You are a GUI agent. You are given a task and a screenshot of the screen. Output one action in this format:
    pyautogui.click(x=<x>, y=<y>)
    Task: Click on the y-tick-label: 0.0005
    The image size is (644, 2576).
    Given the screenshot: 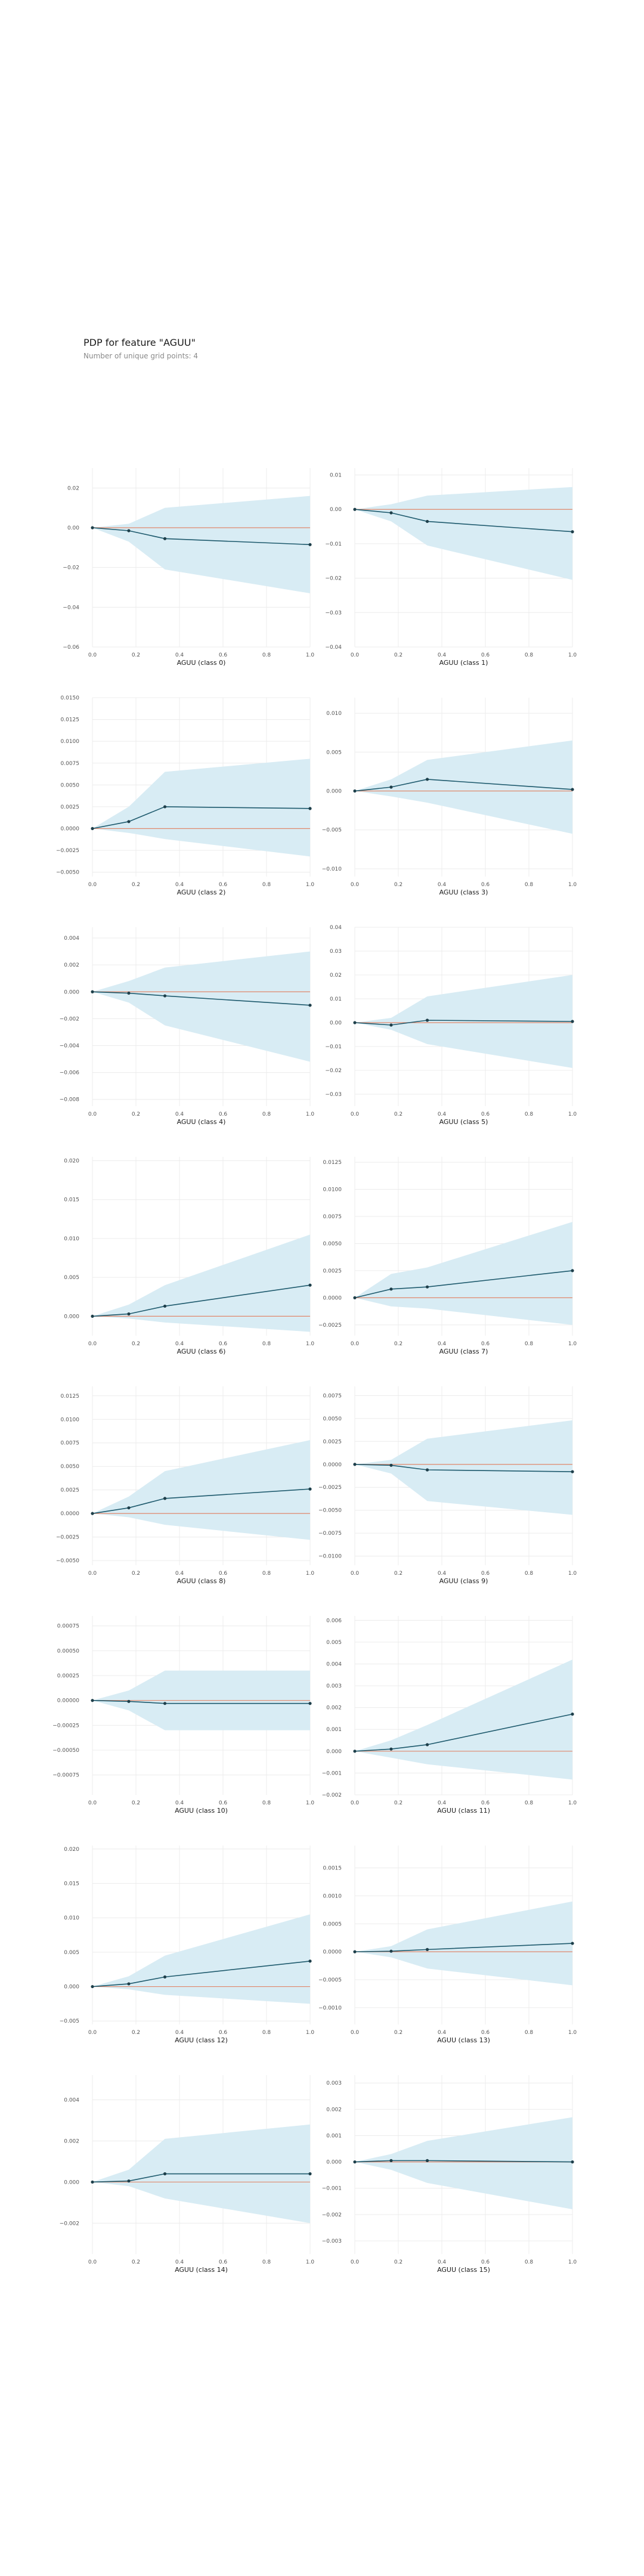 What is the action you would take?
    pyautogui.click(x=332, y=1924)
    